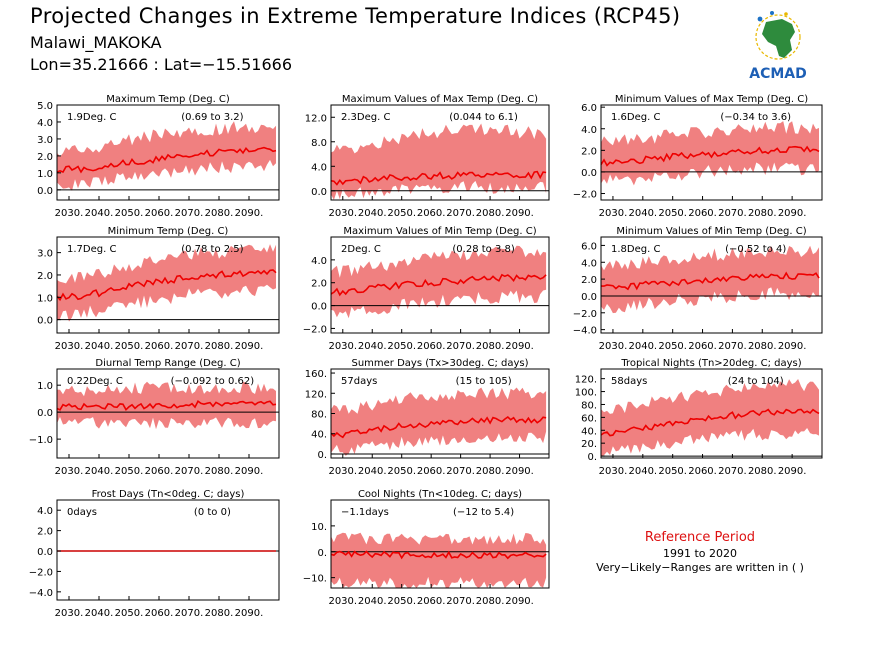 This screenshot has width=879, height=659. Describe the element at coordinates (322, 553) in the screenshot. I see `y-tick-label: 0.` at that location.